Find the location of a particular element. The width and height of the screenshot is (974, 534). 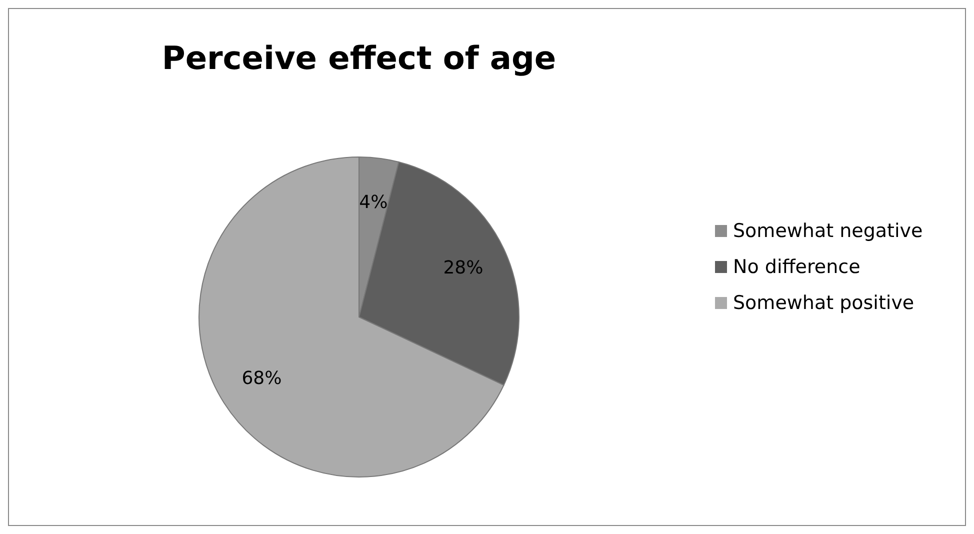

chart-title: Perceive effect of age is located at coordinates (359, 58).